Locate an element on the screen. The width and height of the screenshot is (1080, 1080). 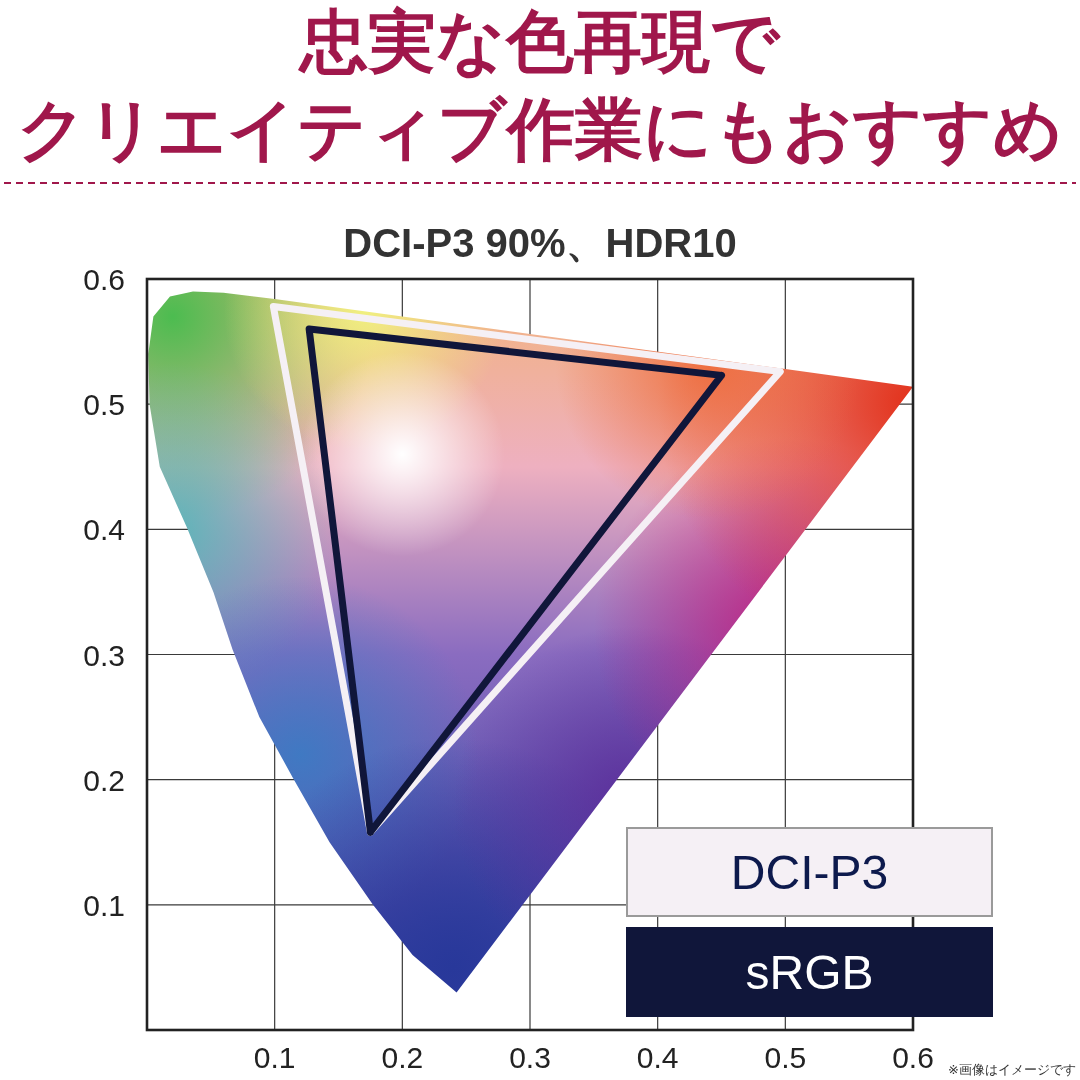
text: ※画像はイメージです is located at coordinates (1012, 1069).